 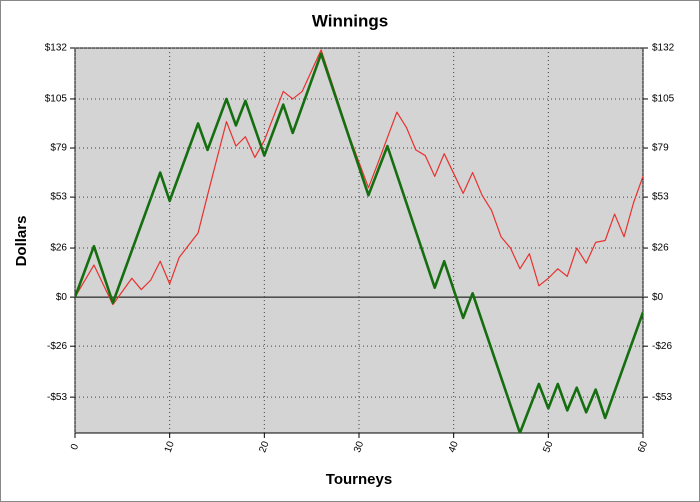 What do you see at coordinates (660, 197) in the screenshot?
I see `y2-tick-label: $53` at bounding box center [660, 197].